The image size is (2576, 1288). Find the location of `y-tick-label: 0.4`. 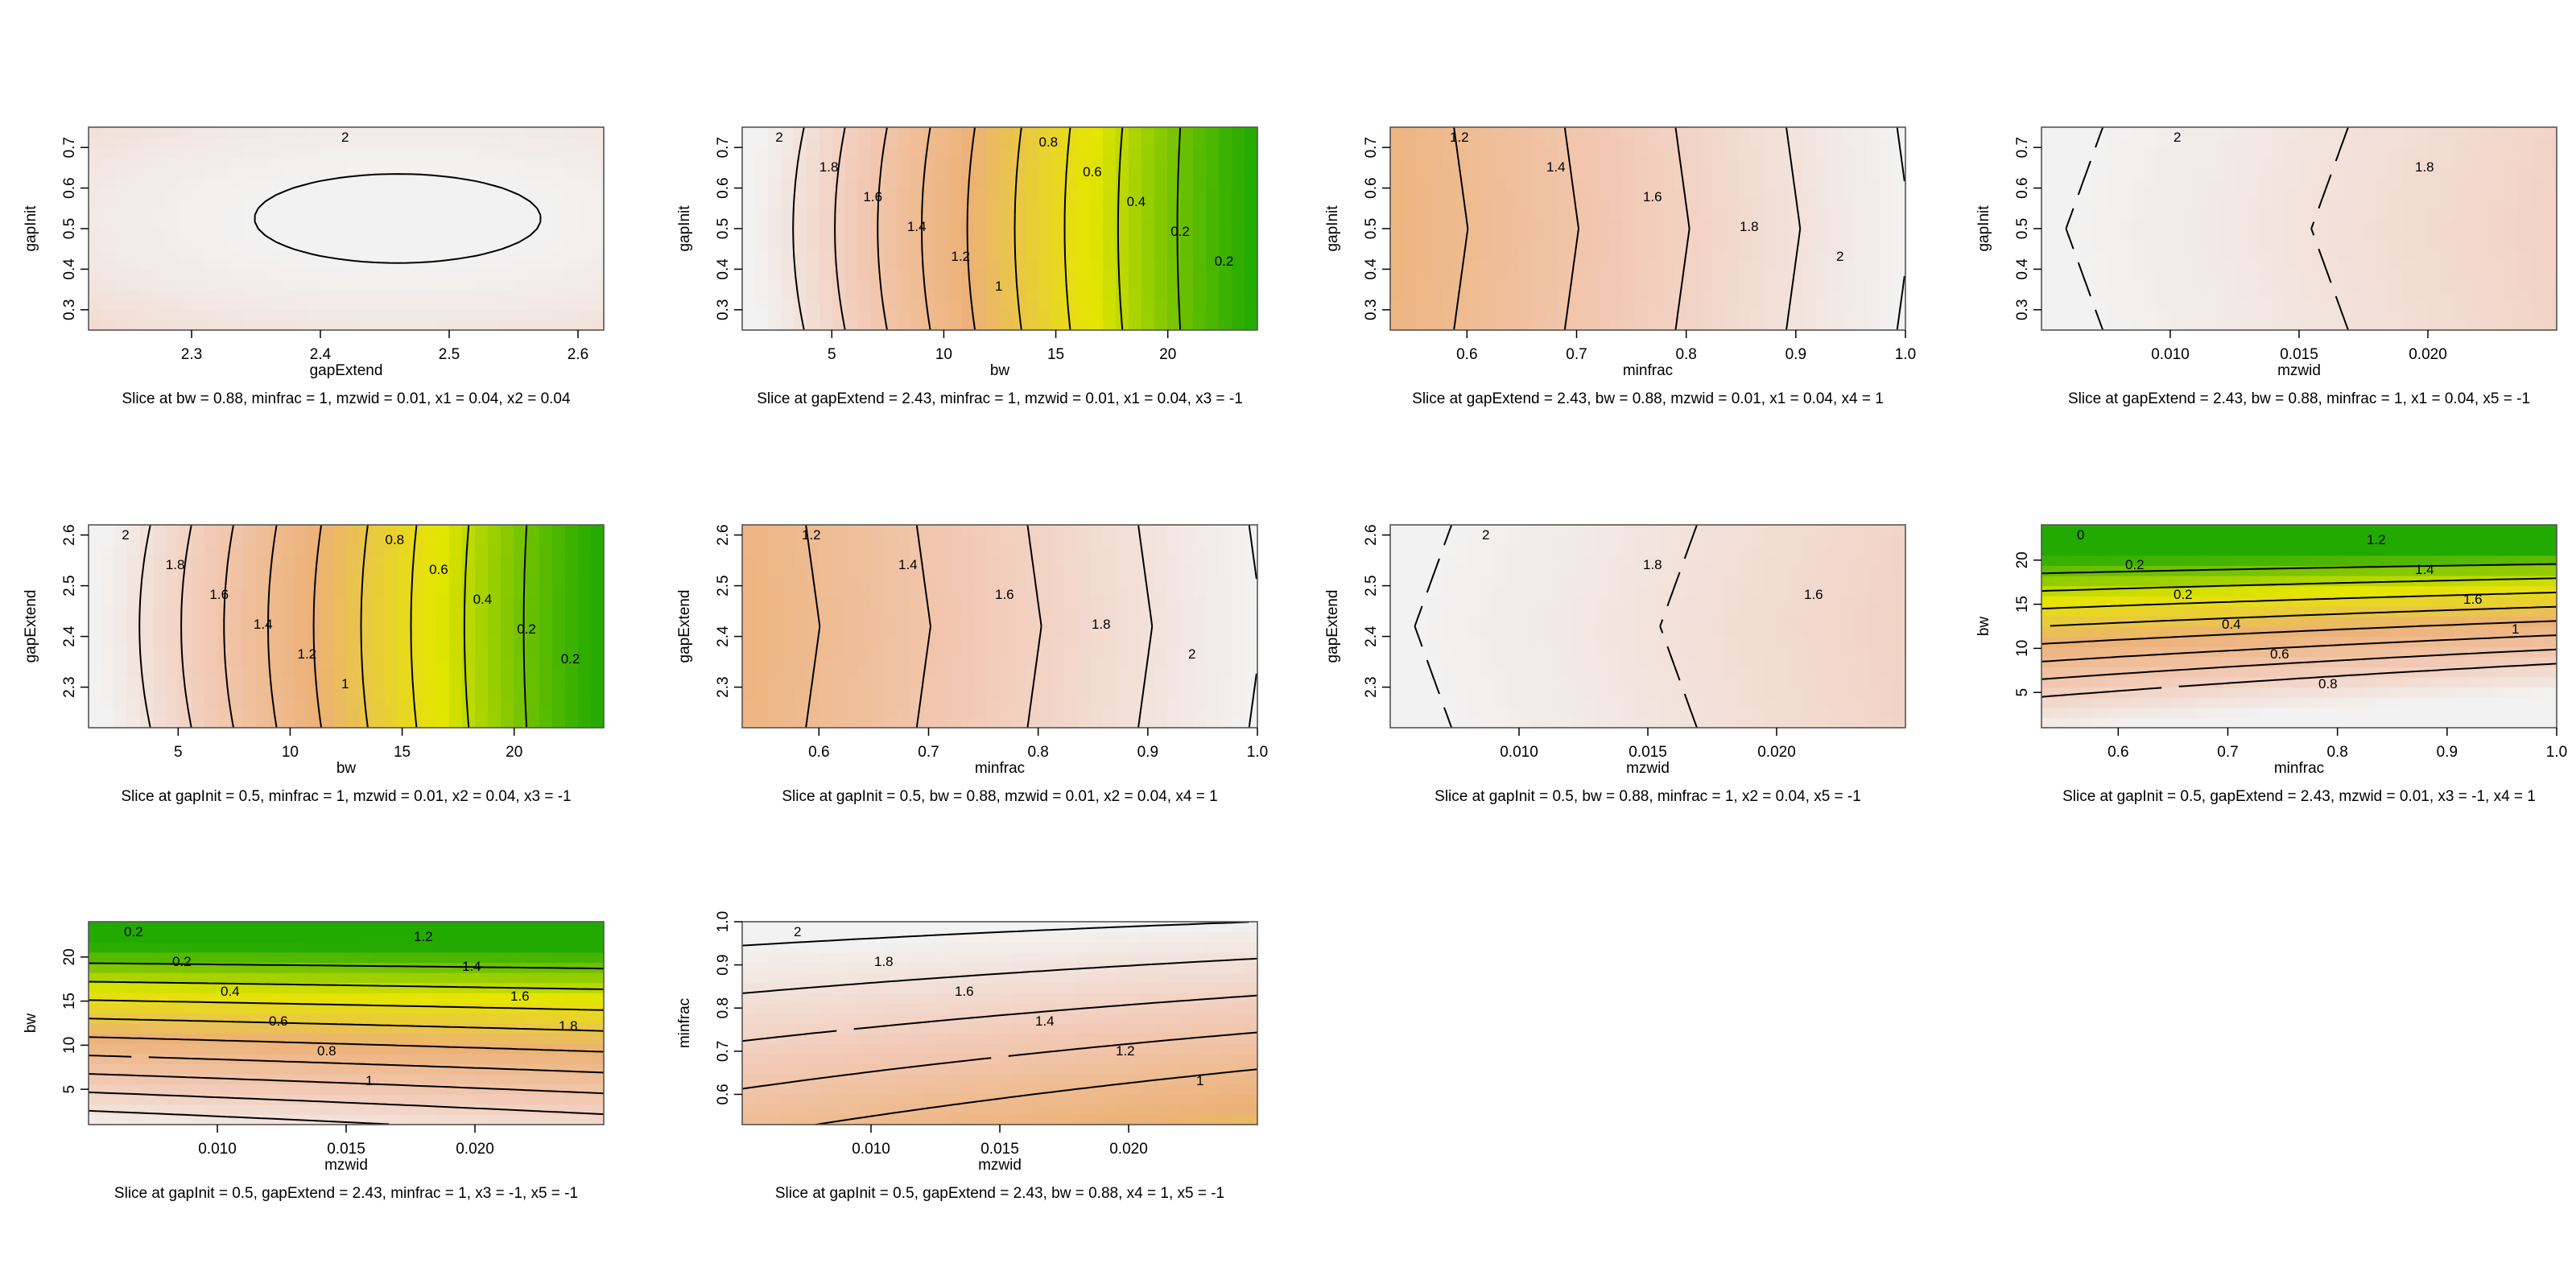

y-tick-label: 0.4 is located at coordinates (723, 269).